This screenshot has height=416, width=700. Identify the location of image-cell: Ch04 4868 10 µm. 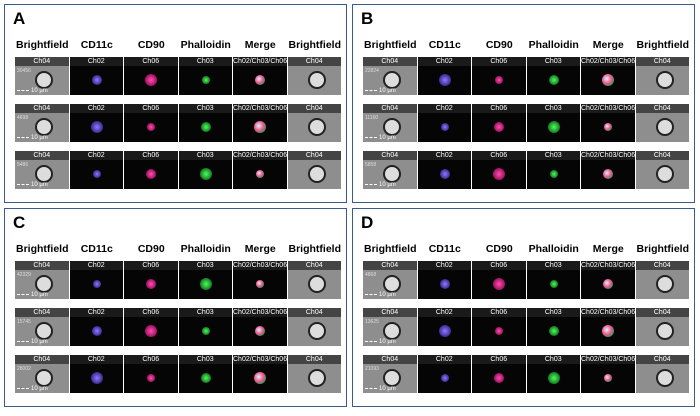
(390, 280).